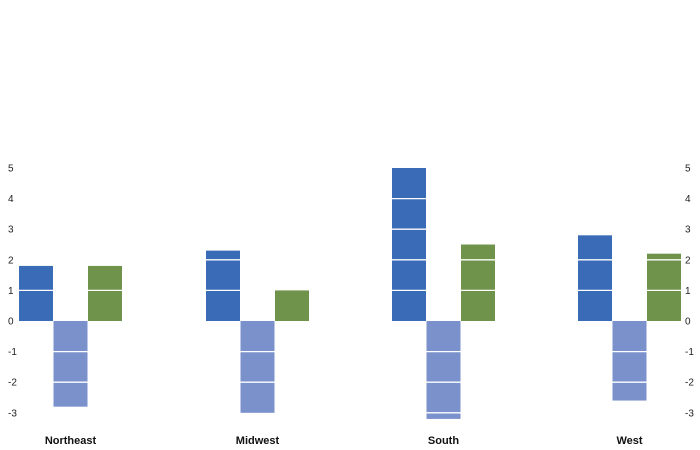 The width and height of the screenshot is (700, 450). I want to click on y-tick-label-right: 4, so click(688, 199).